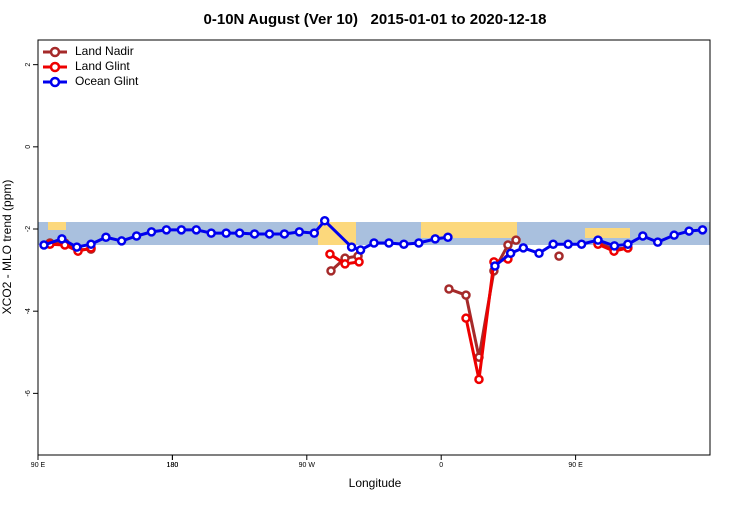  I want to click on legend-label: Ocean Glint, so click(107, 81).